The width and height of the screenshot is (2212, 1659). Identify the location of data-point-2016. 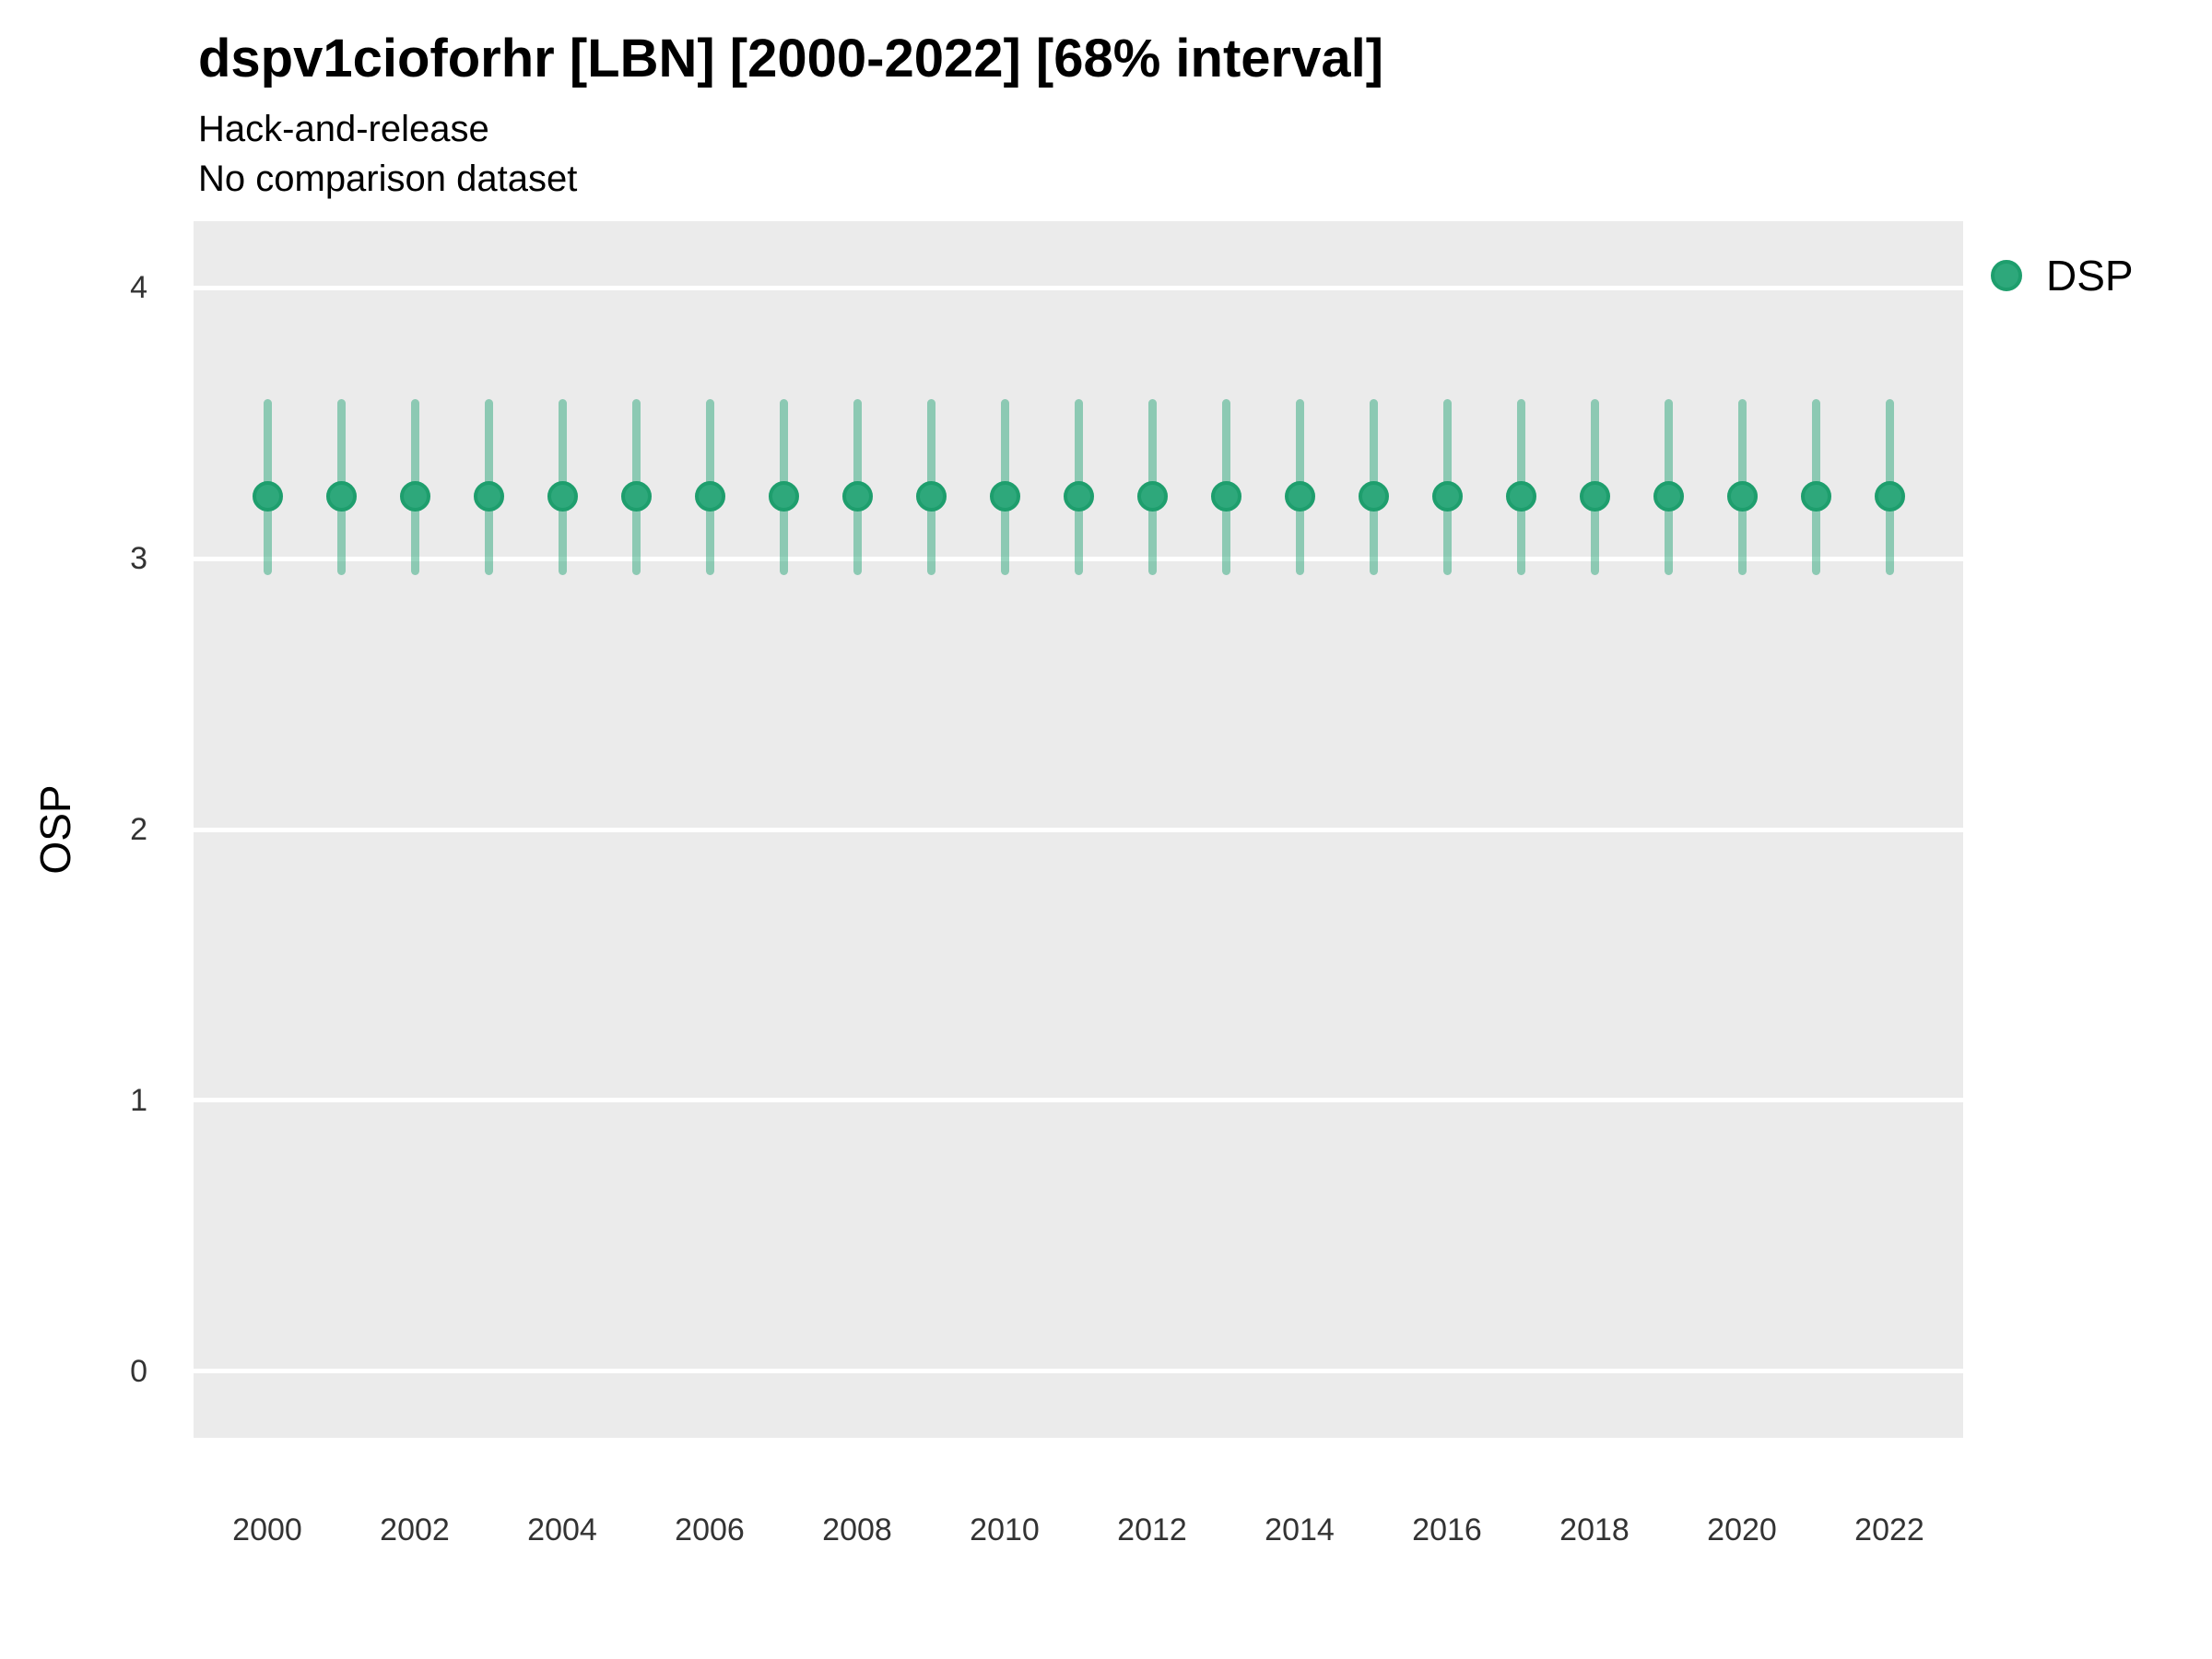
(1447, 496).